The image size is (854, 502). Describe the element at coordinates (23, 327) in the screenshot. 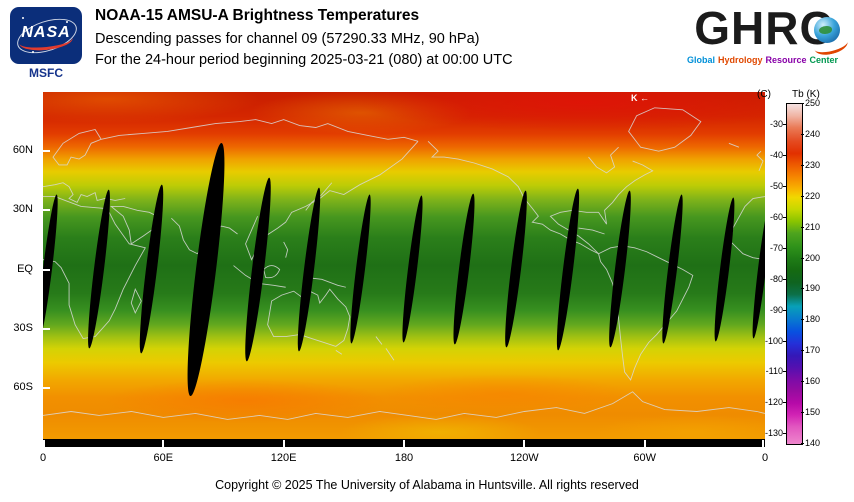

I see `lat-label: 30S` at that location.